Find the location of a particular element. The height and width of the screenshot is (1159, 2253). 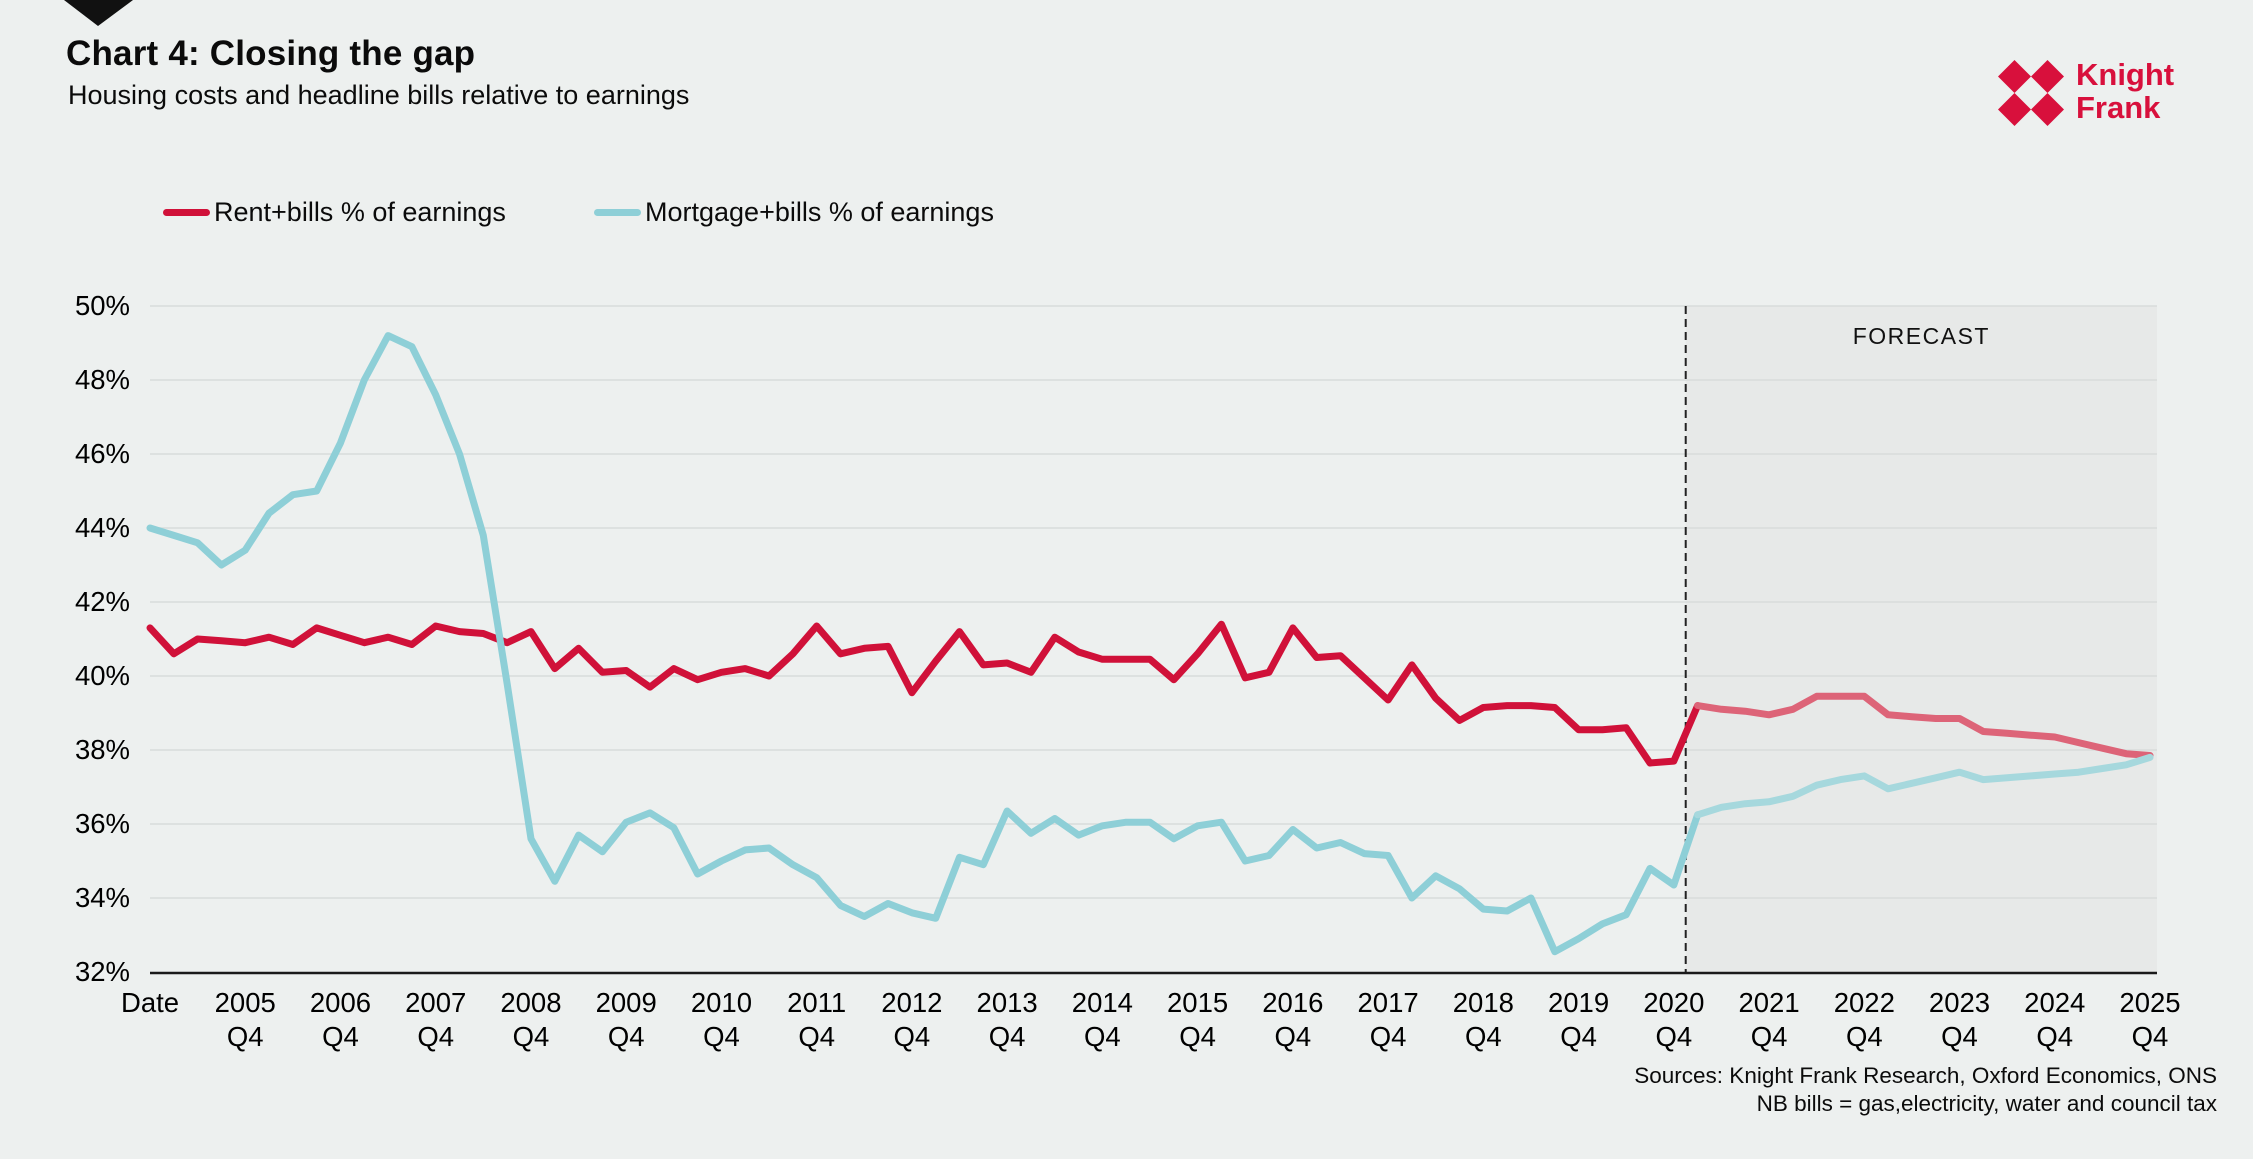

legend-label-rent: Rent+bills % of earnings is located at coordinates (360, 211).